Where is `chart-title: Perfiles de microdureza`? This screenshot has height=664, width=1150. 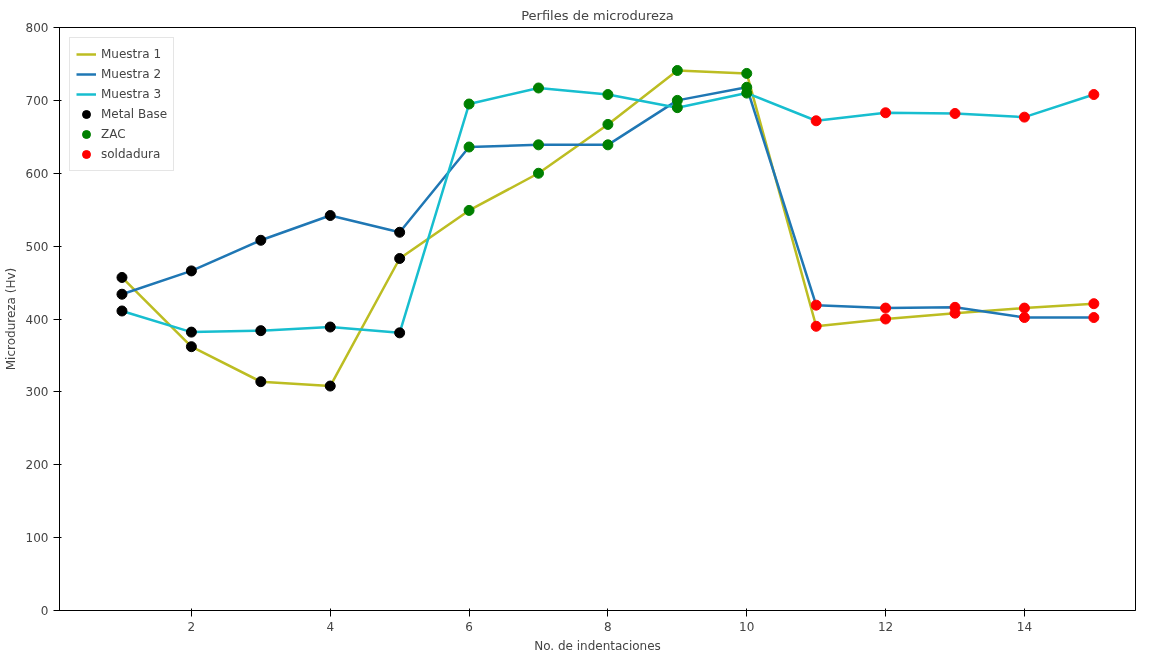 chart-title: Perfiles de microdureza is located at coordinates (597, 15).